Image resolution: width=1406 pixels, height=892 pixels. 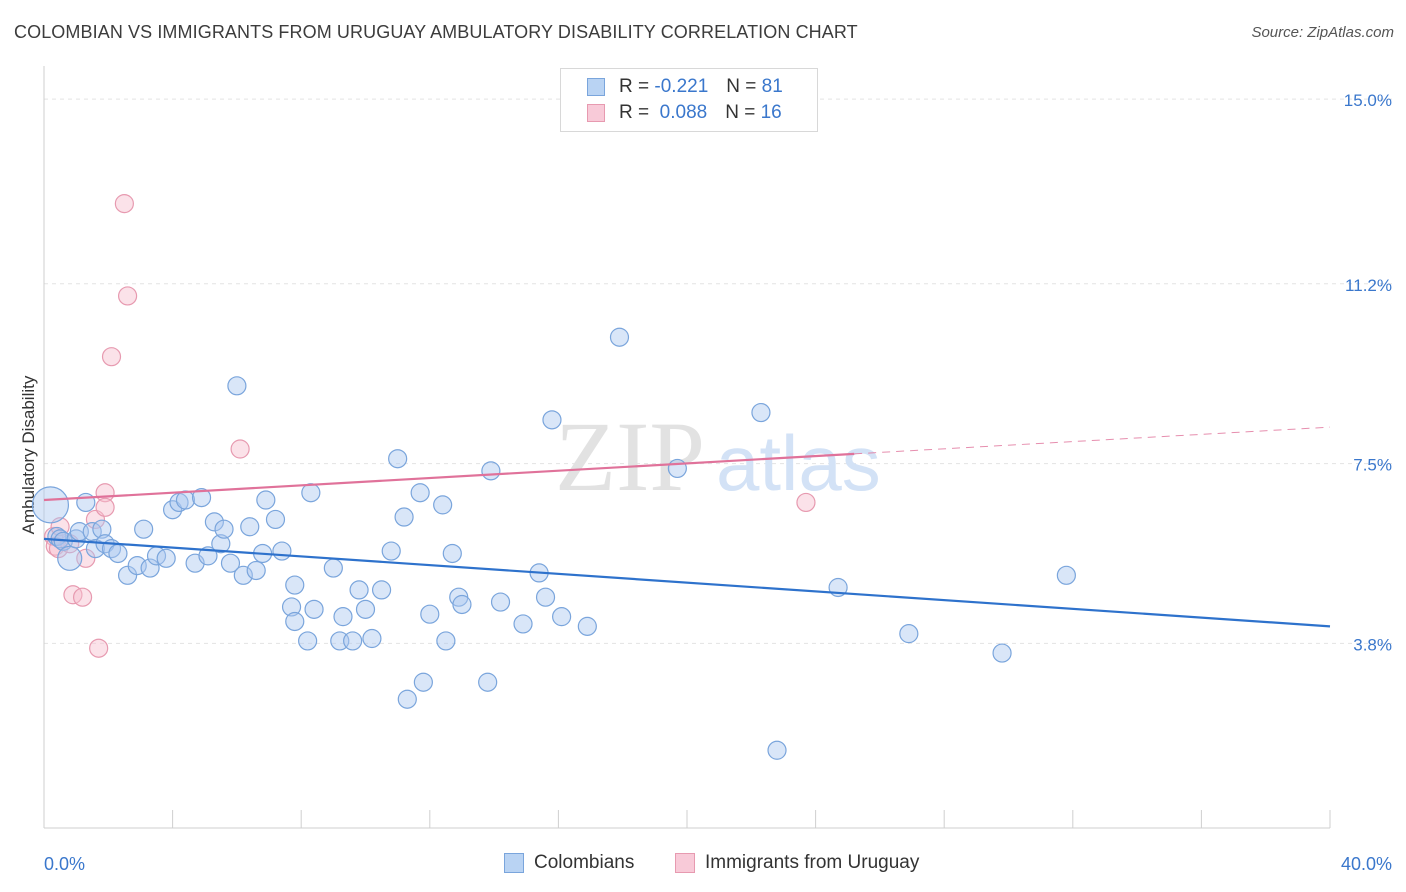 I want to click on y-tick-labels: 3.8% 7.5% 11.2% 15.0%, so click(x=1368, y=372).